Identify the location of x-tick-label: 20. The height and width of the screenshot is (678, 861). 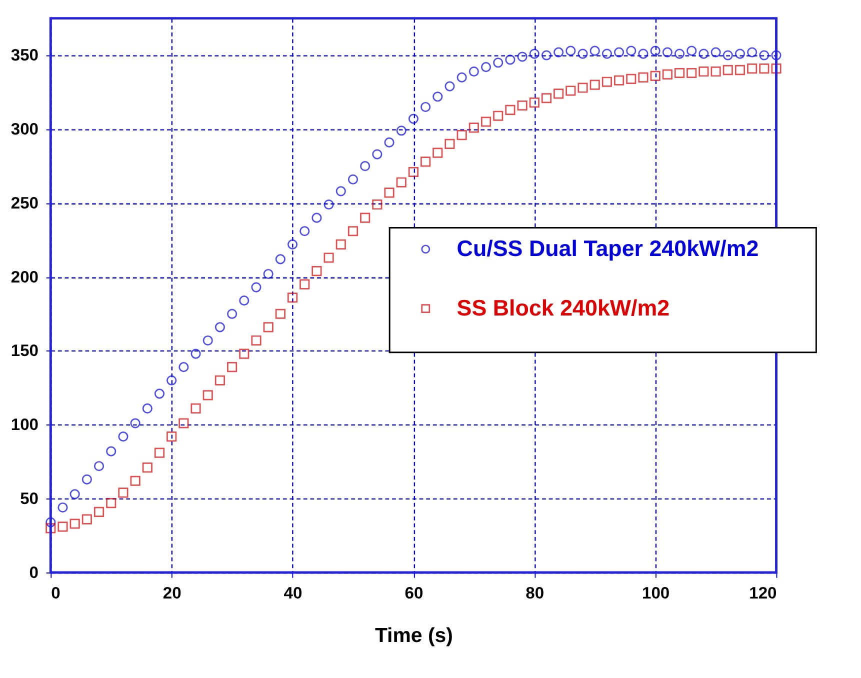
(172, 592).